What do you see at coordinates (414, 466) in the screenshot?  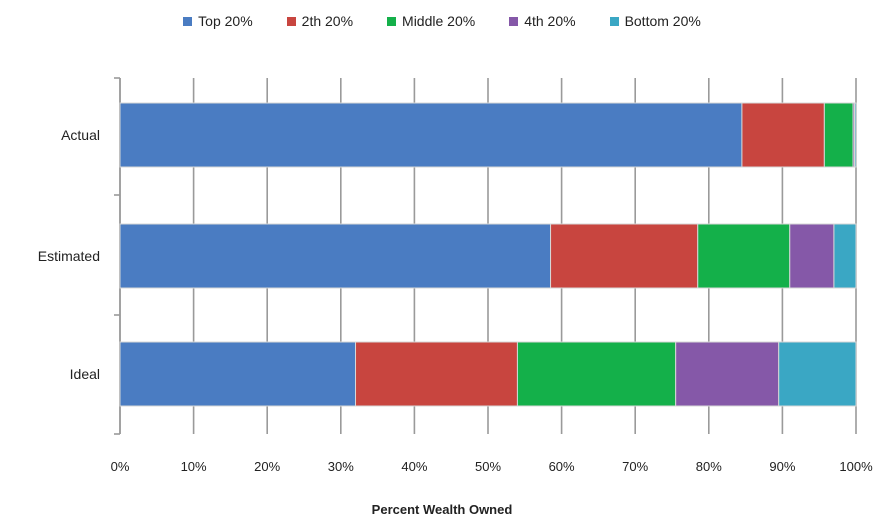 I see `x-tick-label: 40%` at bounding box center [414, 466].